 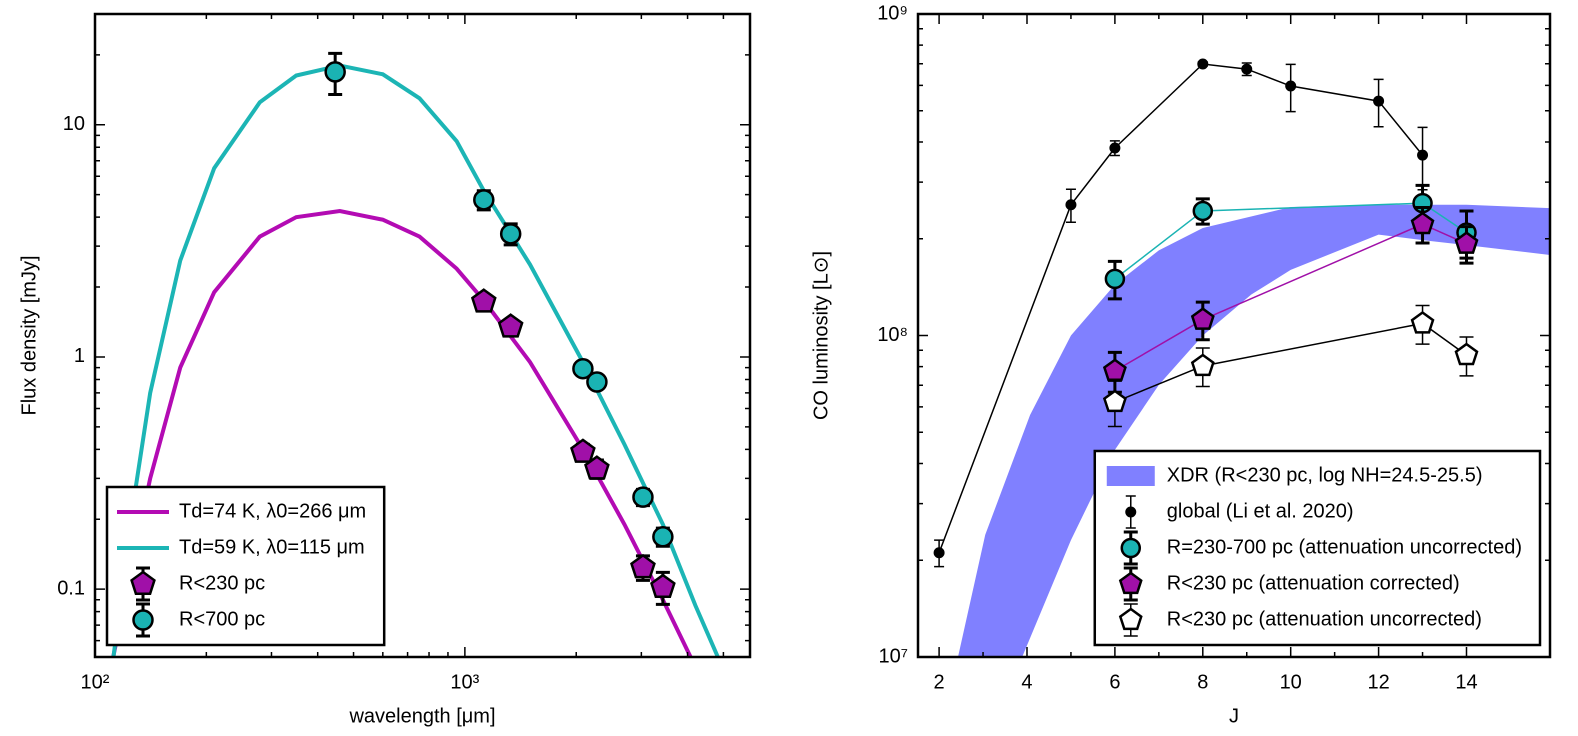 I want to click on y-tick-label: 10⁸, so click(x=892, y=335).